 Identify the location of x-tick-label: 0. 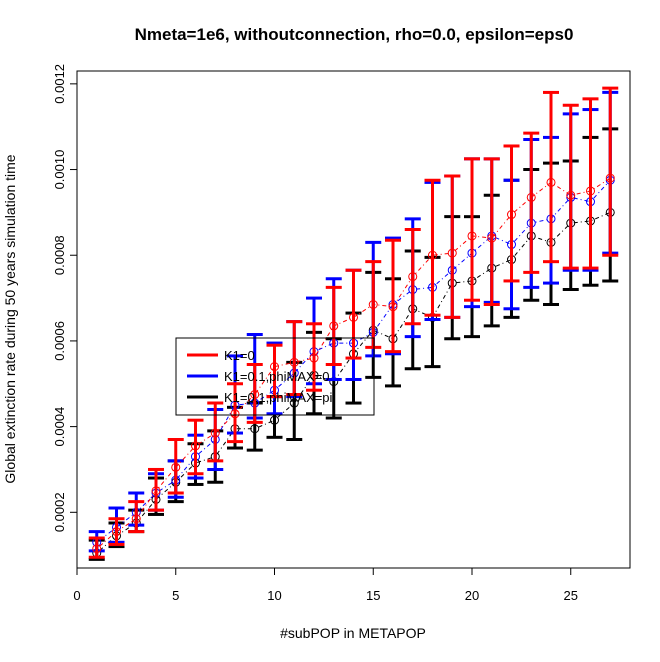
(76, 595).